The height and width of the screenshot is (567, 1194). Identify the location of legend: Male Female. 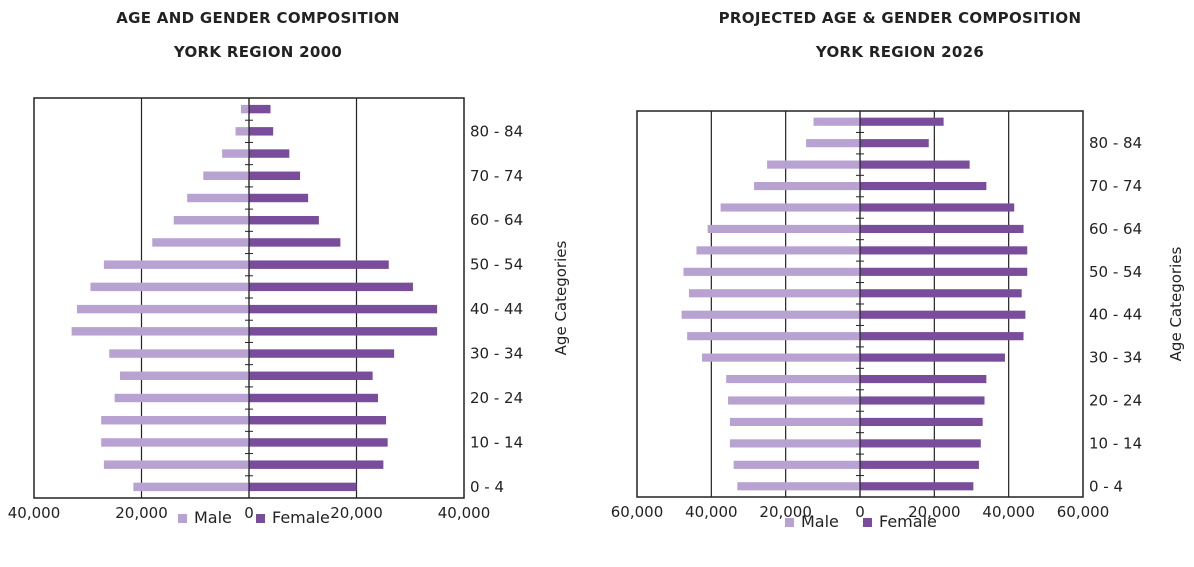
(861, 521).